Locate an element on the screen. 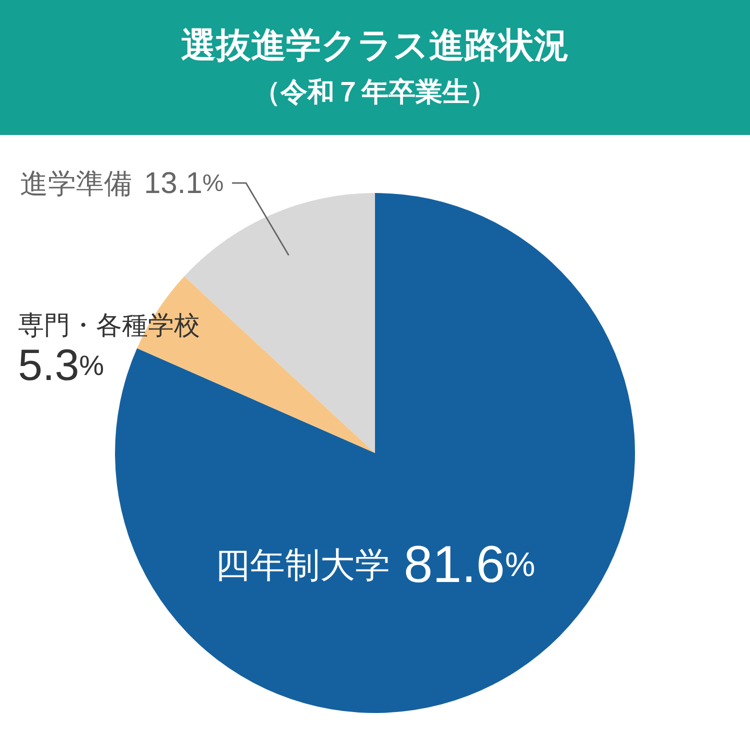 This screenshot has width=750, height=750. slice-label: 進学準備 is located at coordinates (76, 183).